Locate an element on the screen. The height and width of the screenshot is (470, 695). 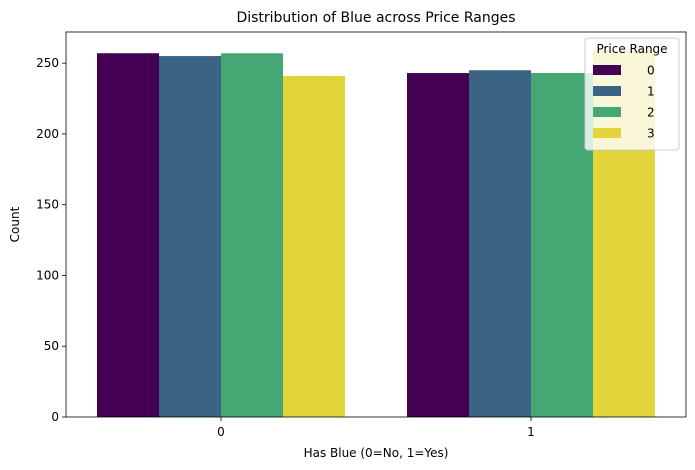
y-tick-label: 250 is located at coordinates (47, 63).